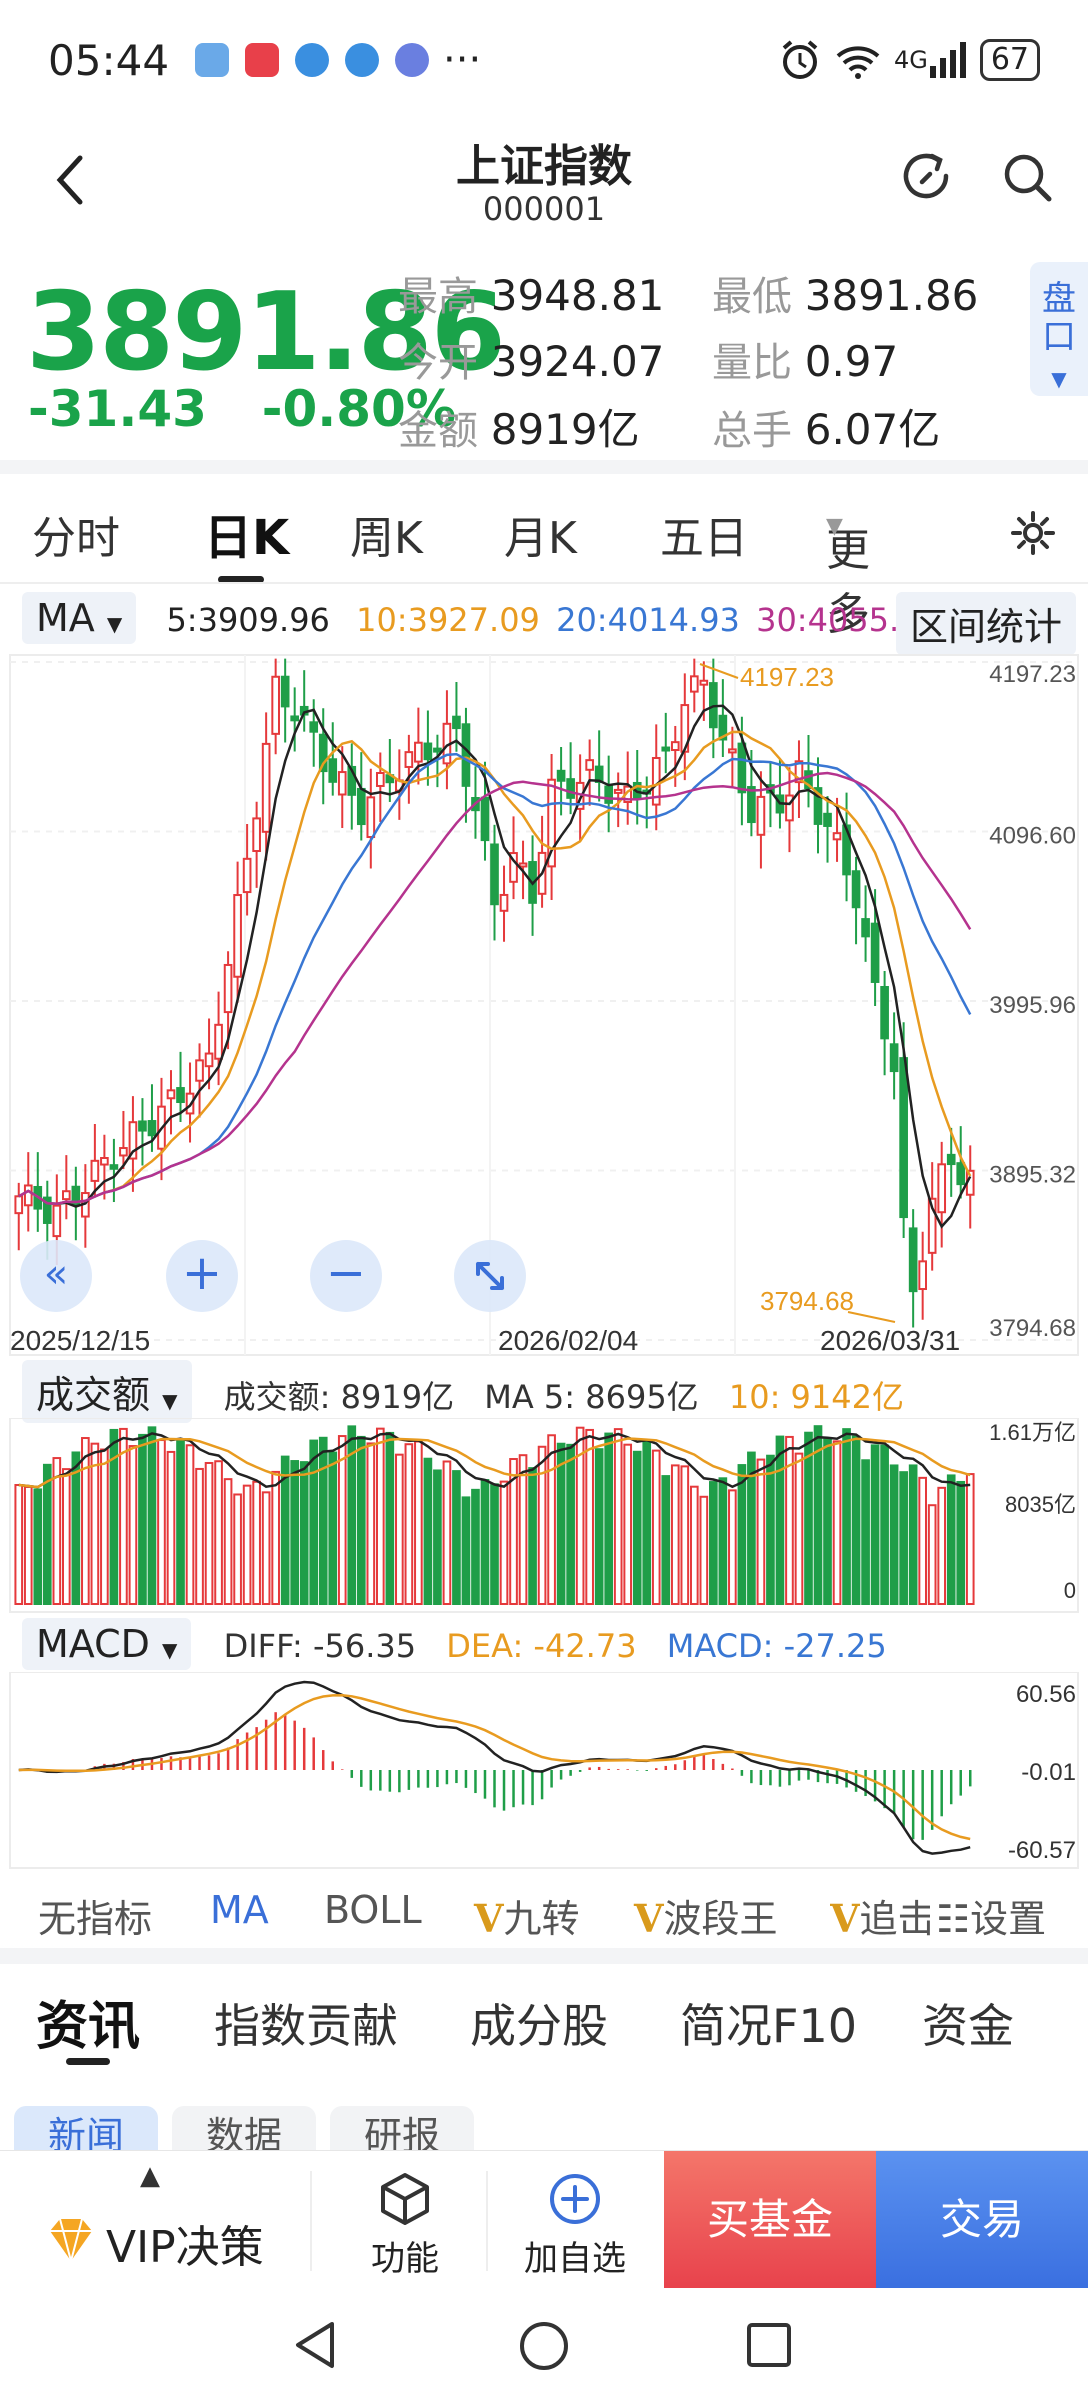 Image resolution: width=1088 pixels, height=2400 pixels. I want to click on ma5-value: 5:3909.96, so click(248, 620).